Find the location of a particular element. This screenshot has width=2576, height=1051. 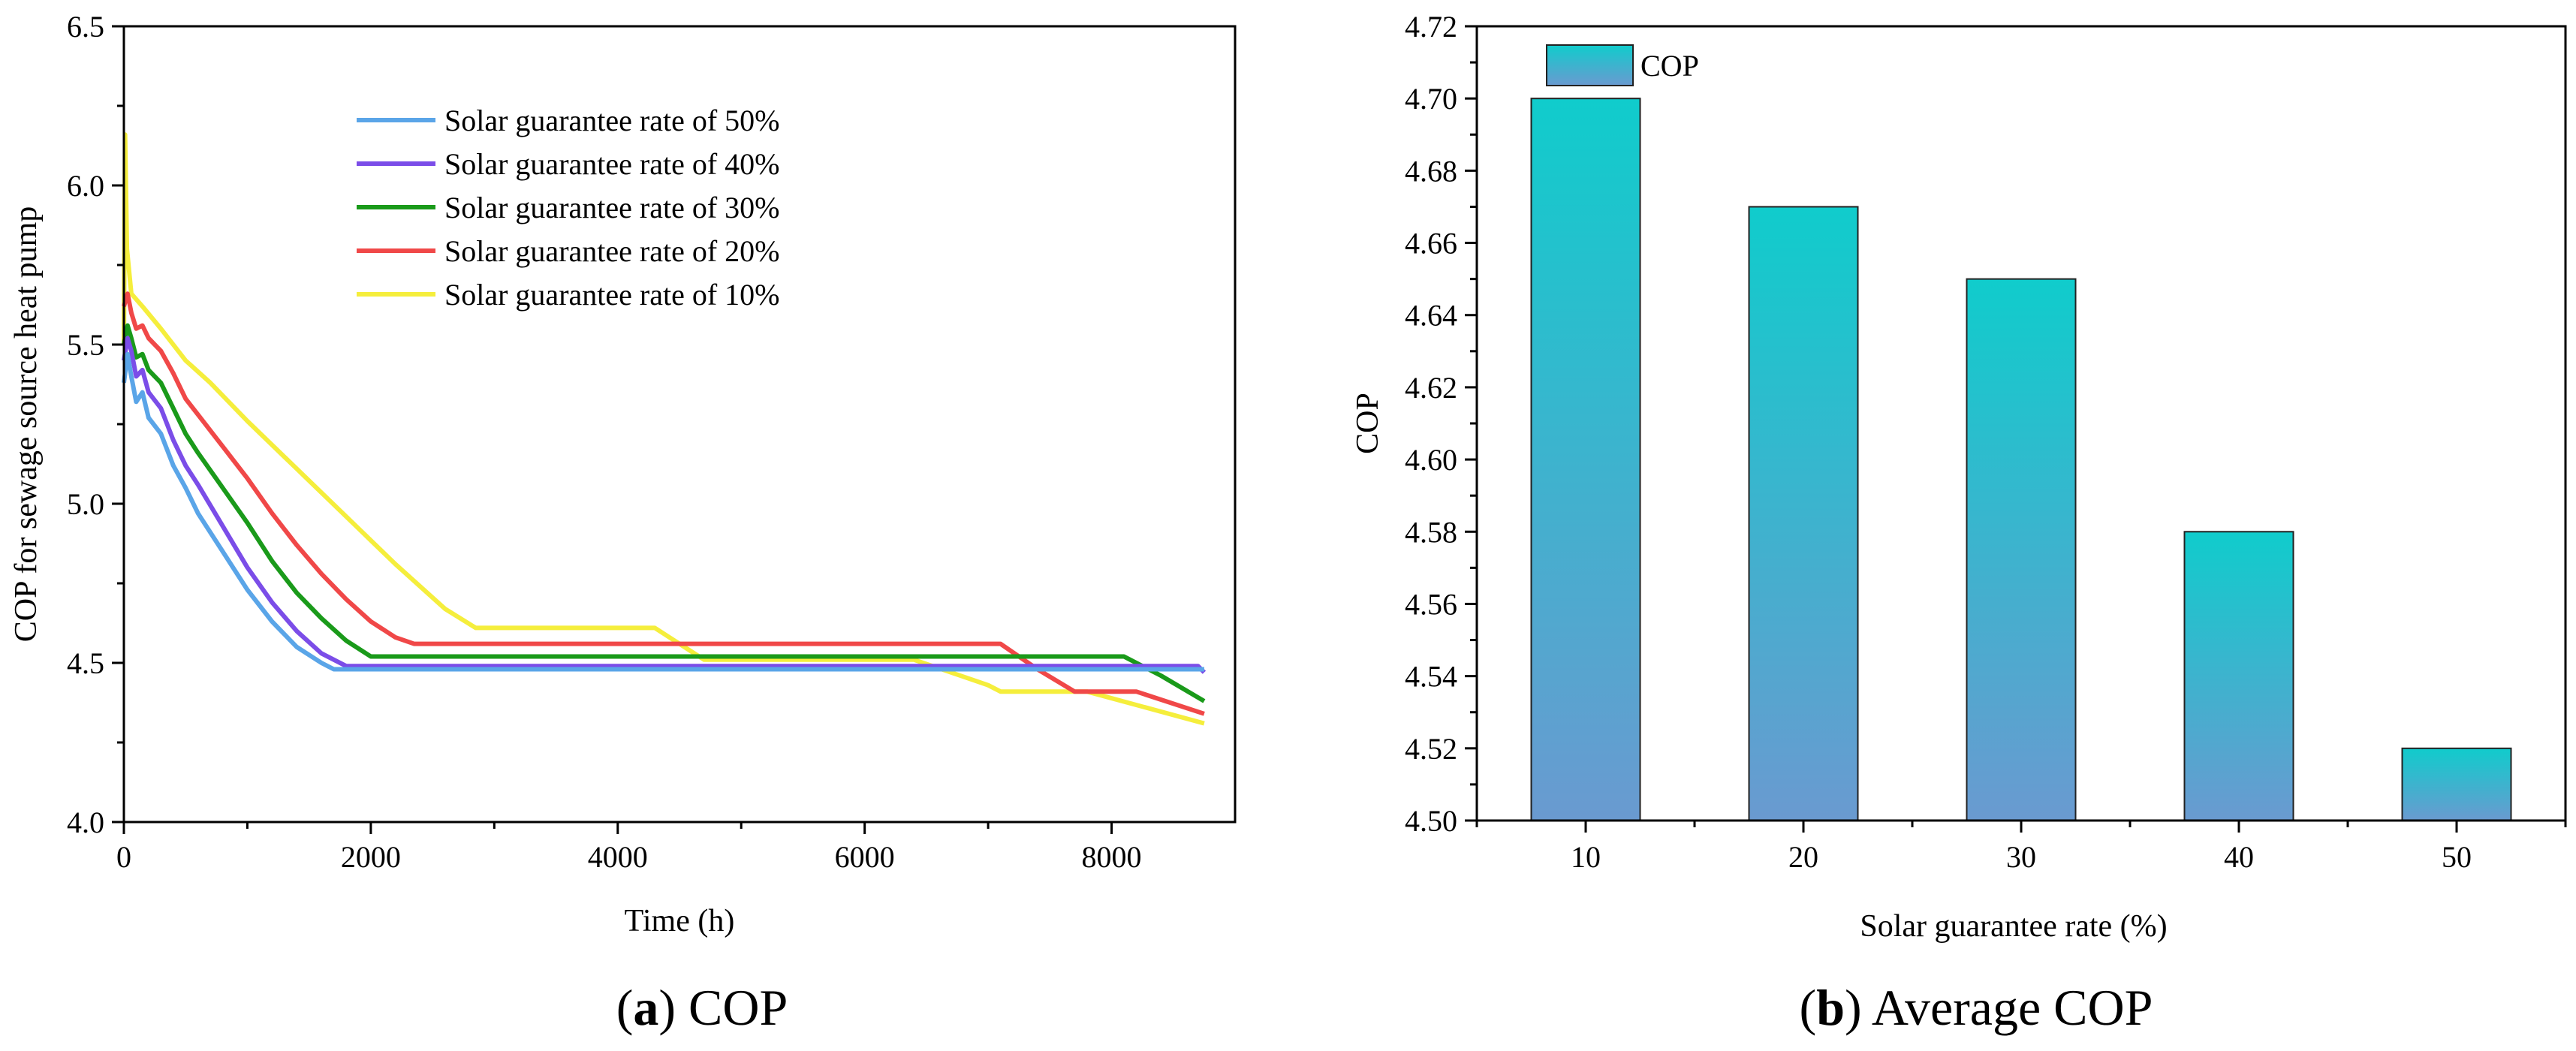

x-tick-label: 2000 is located at coordinates (371, 857).